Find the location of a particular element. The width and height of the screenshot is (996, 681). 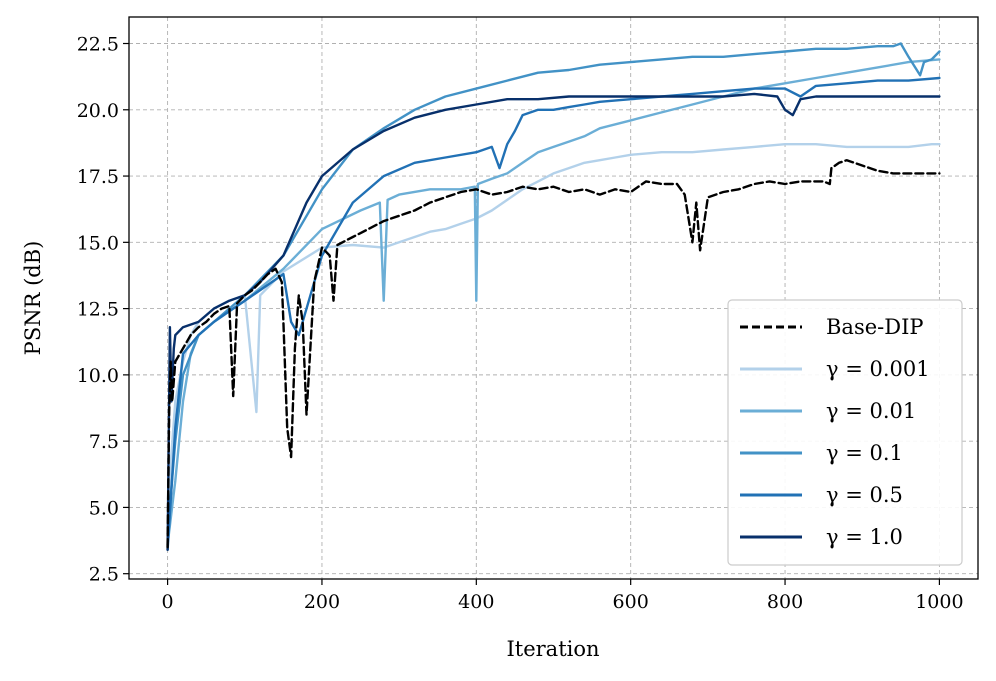

x-axis-label: Iteration is located at coordinates (552, 649).